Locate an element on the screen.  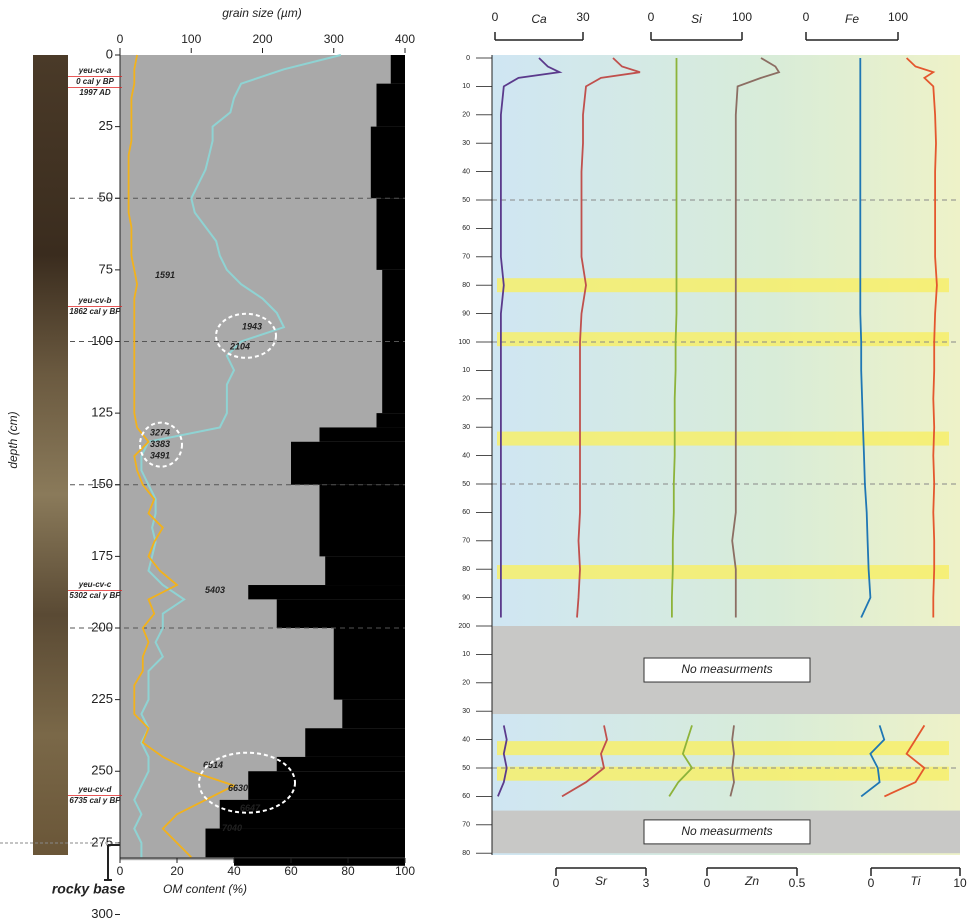
date-label: yeu-cv-b is located at coordinates (95, 300).